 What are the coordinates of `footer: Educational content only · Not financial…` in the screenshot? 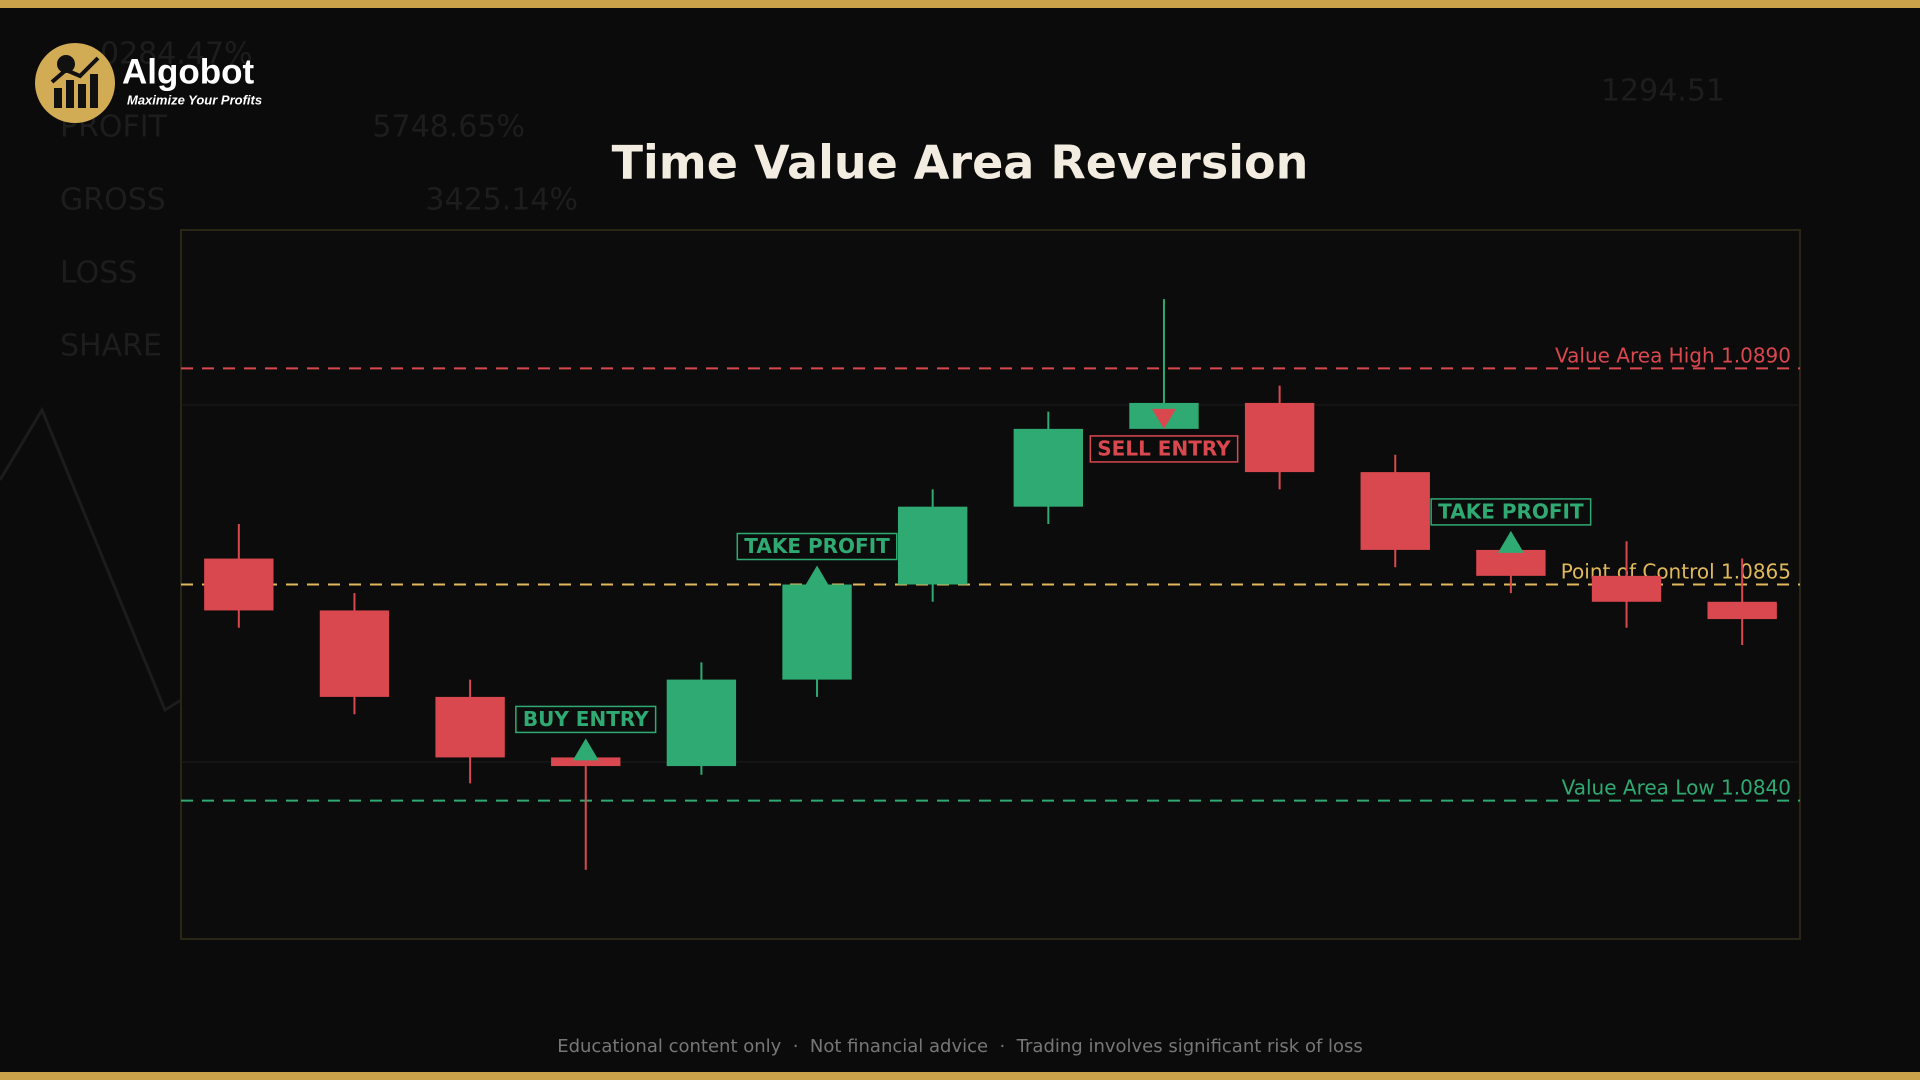 It's located at (960, 1046).